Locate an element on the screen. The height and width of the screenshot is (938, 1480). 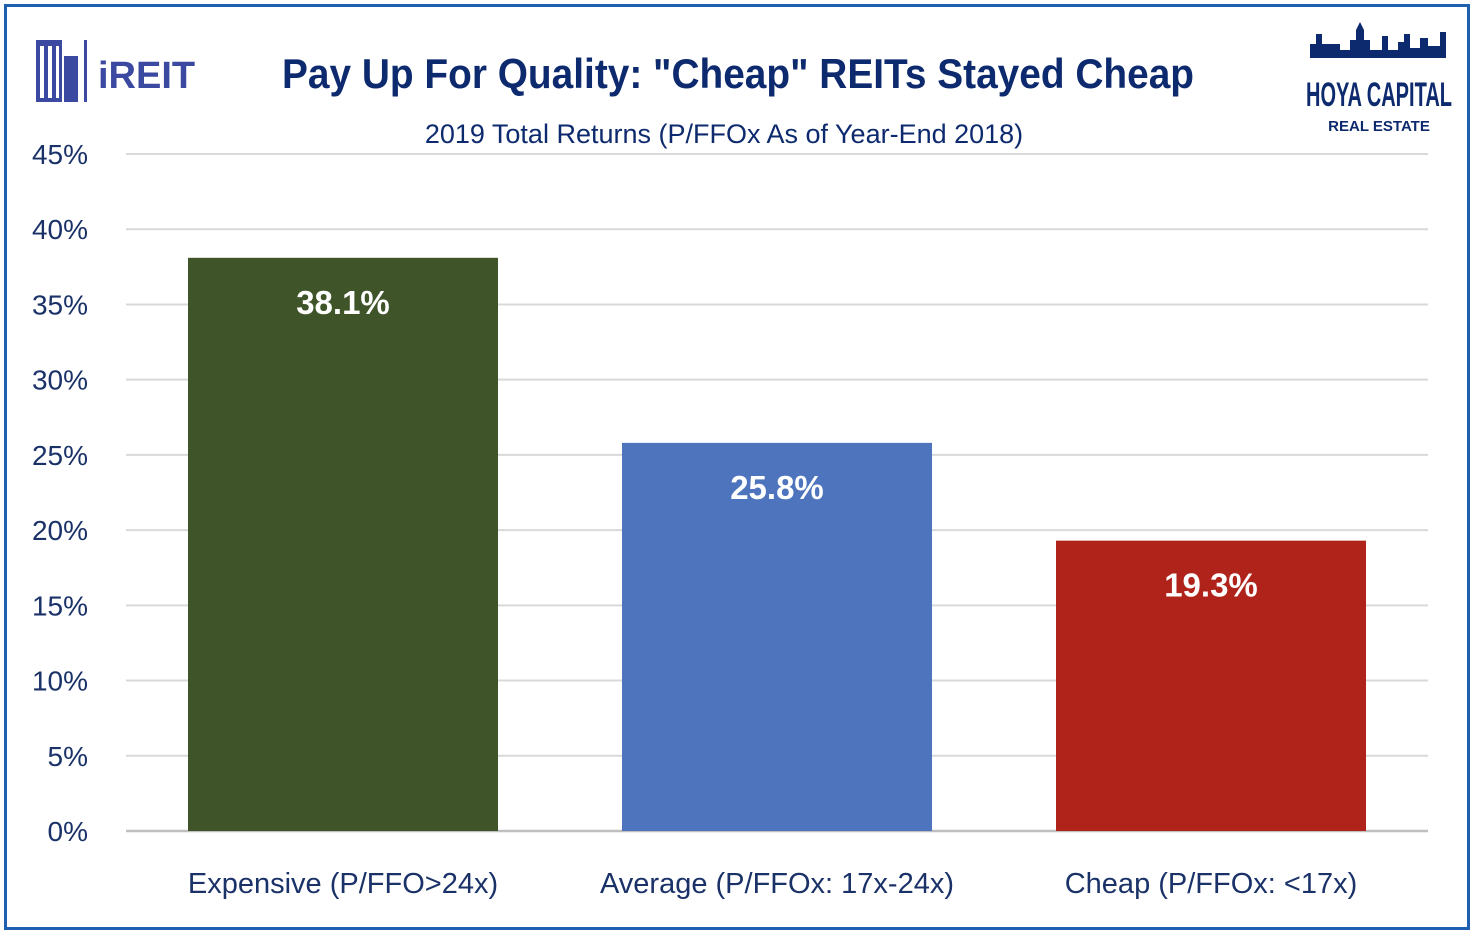
data-label: 38.1% is located at coordinates (343, 302).